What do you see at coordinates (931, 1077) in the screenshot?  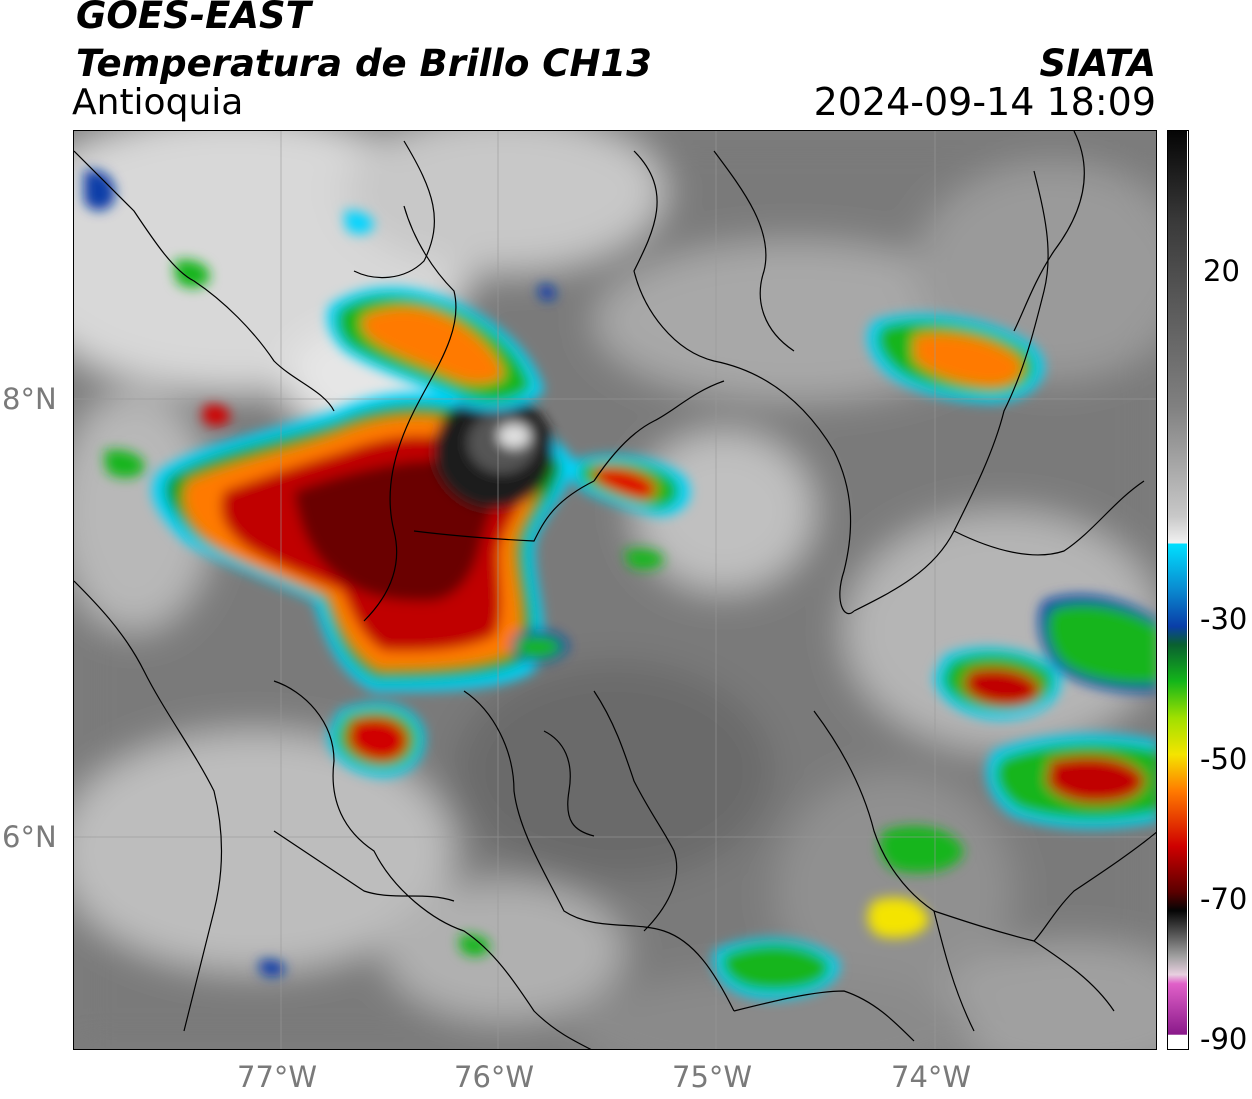 I see `lon-label-74w: 74°W` at bounding box center [931, 1077].